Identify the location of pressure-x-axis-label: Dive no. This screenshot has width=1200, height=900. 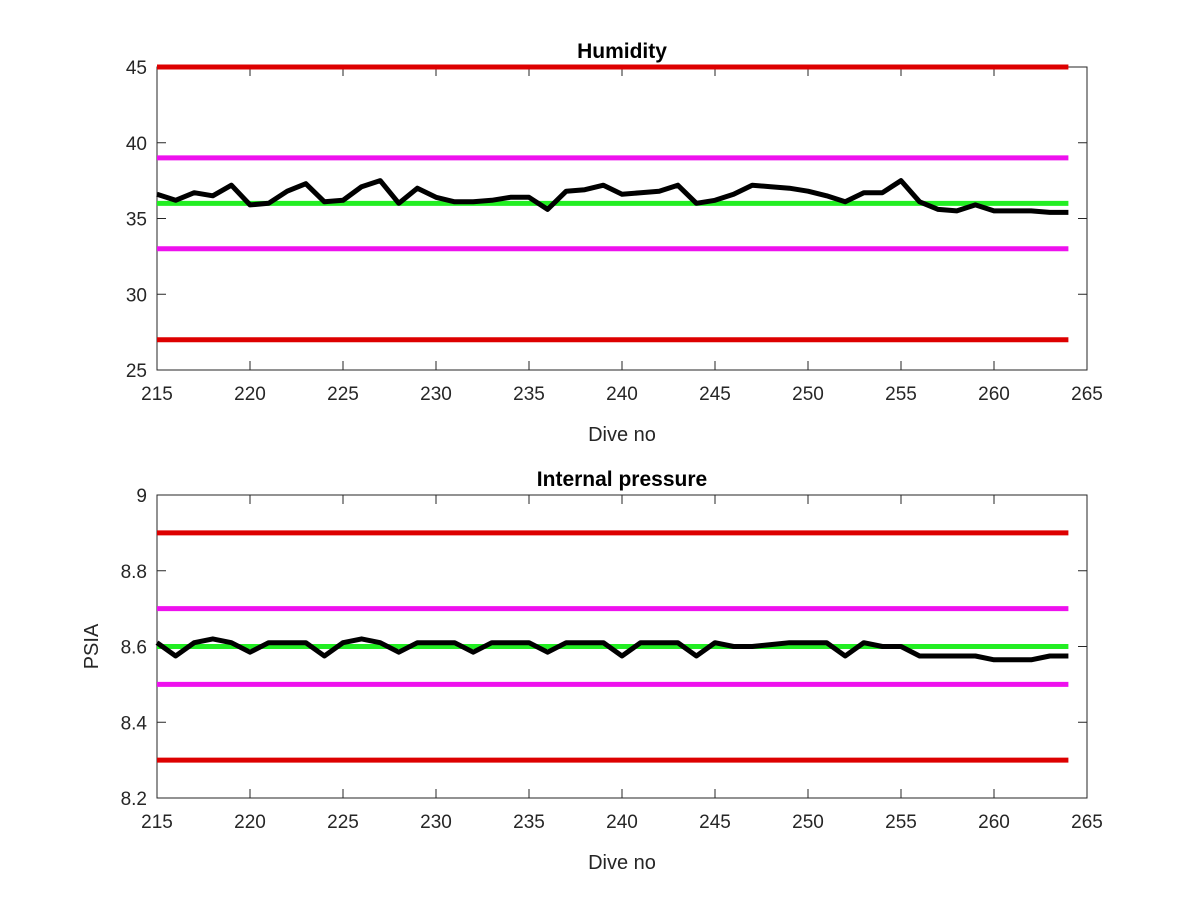
(622, 863).